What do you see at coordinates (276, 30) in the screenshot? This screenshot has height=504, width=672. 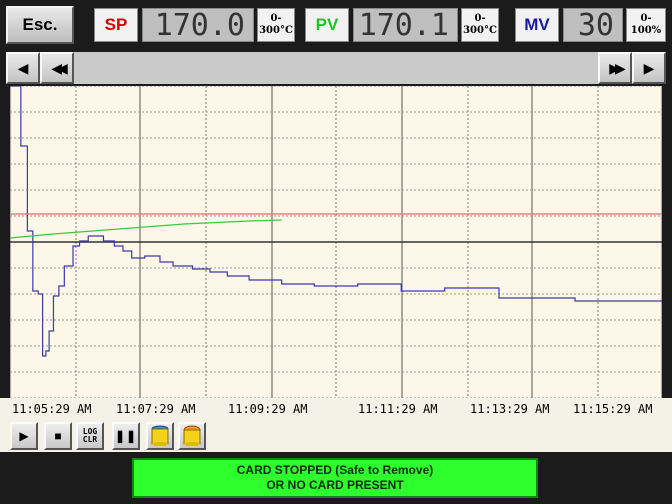 I see `sp-range-bottom: 300°C` at bounding box center [276, 30].